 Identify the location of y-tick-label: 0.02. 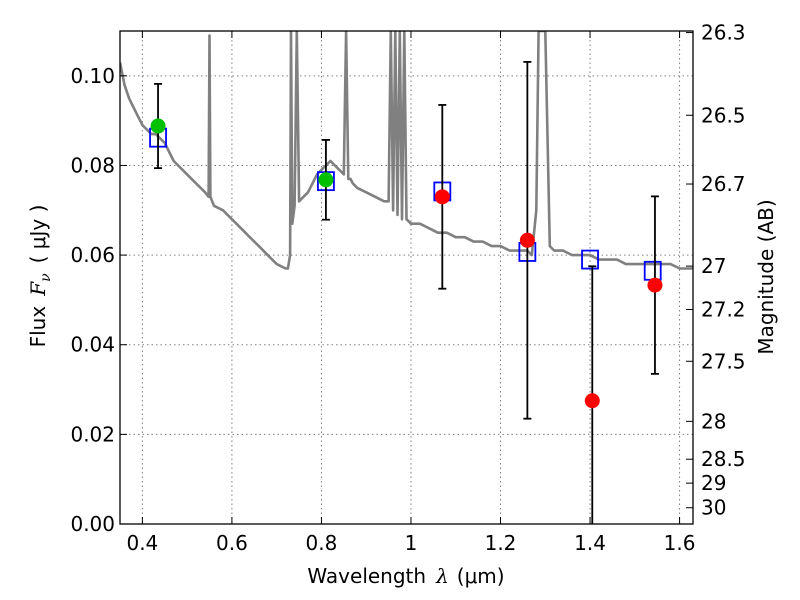
(92, 434).